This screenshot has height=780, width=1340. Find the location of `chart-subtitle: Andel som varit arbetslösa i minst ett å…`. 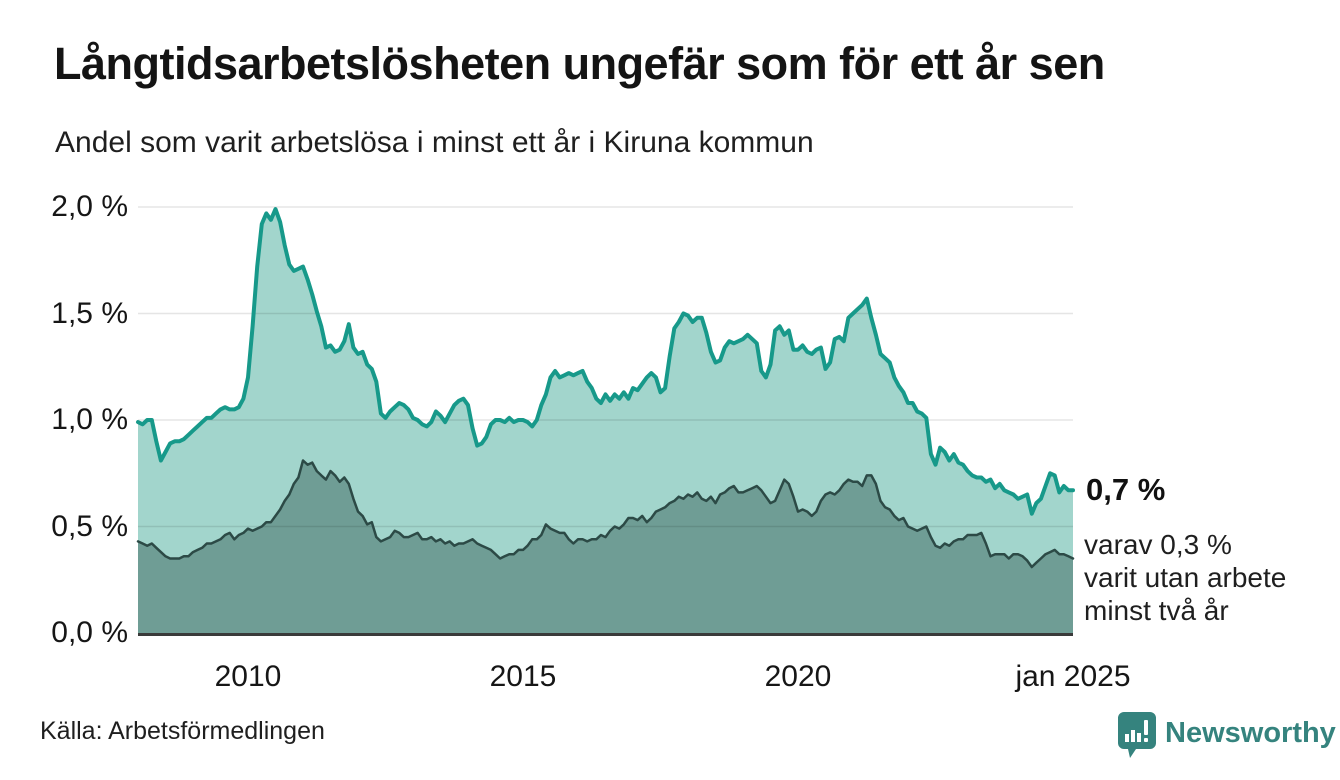

chart-subtitle: Andel som varit arbetslösa i minst ett å… is located at coordinates (434, 142).